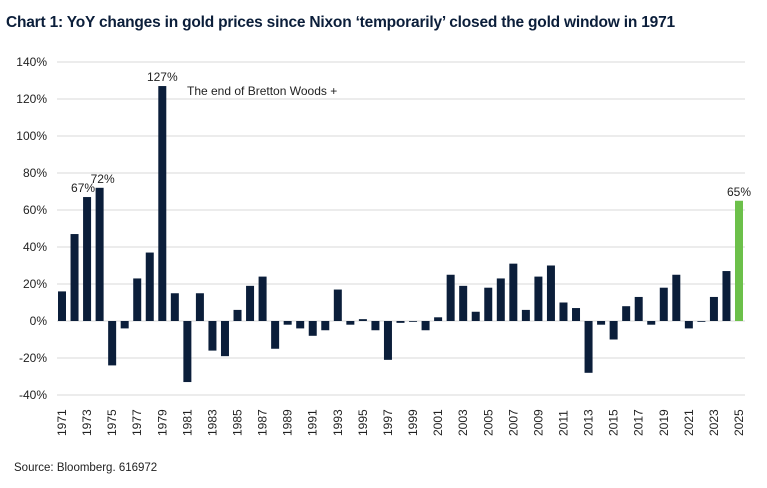  Describe the element at coordinates (99, 254) in the screenshot. I see `bar-1974` at that location.